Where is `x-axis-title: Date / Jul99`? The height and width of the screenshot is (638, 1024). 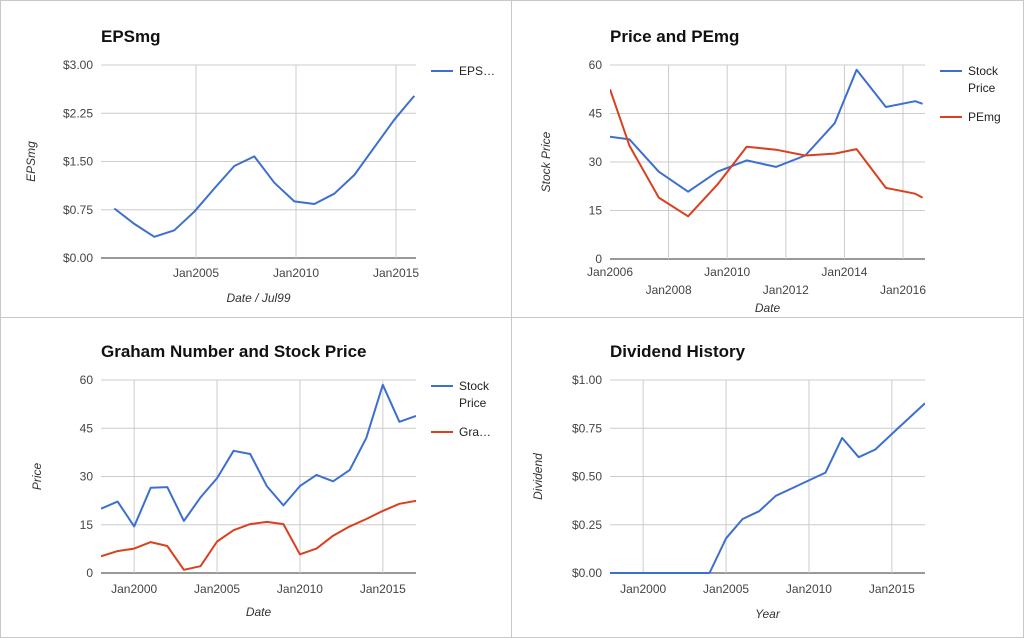
x-axis-title: Date / Jul99 is located at coordinates (258, 298).